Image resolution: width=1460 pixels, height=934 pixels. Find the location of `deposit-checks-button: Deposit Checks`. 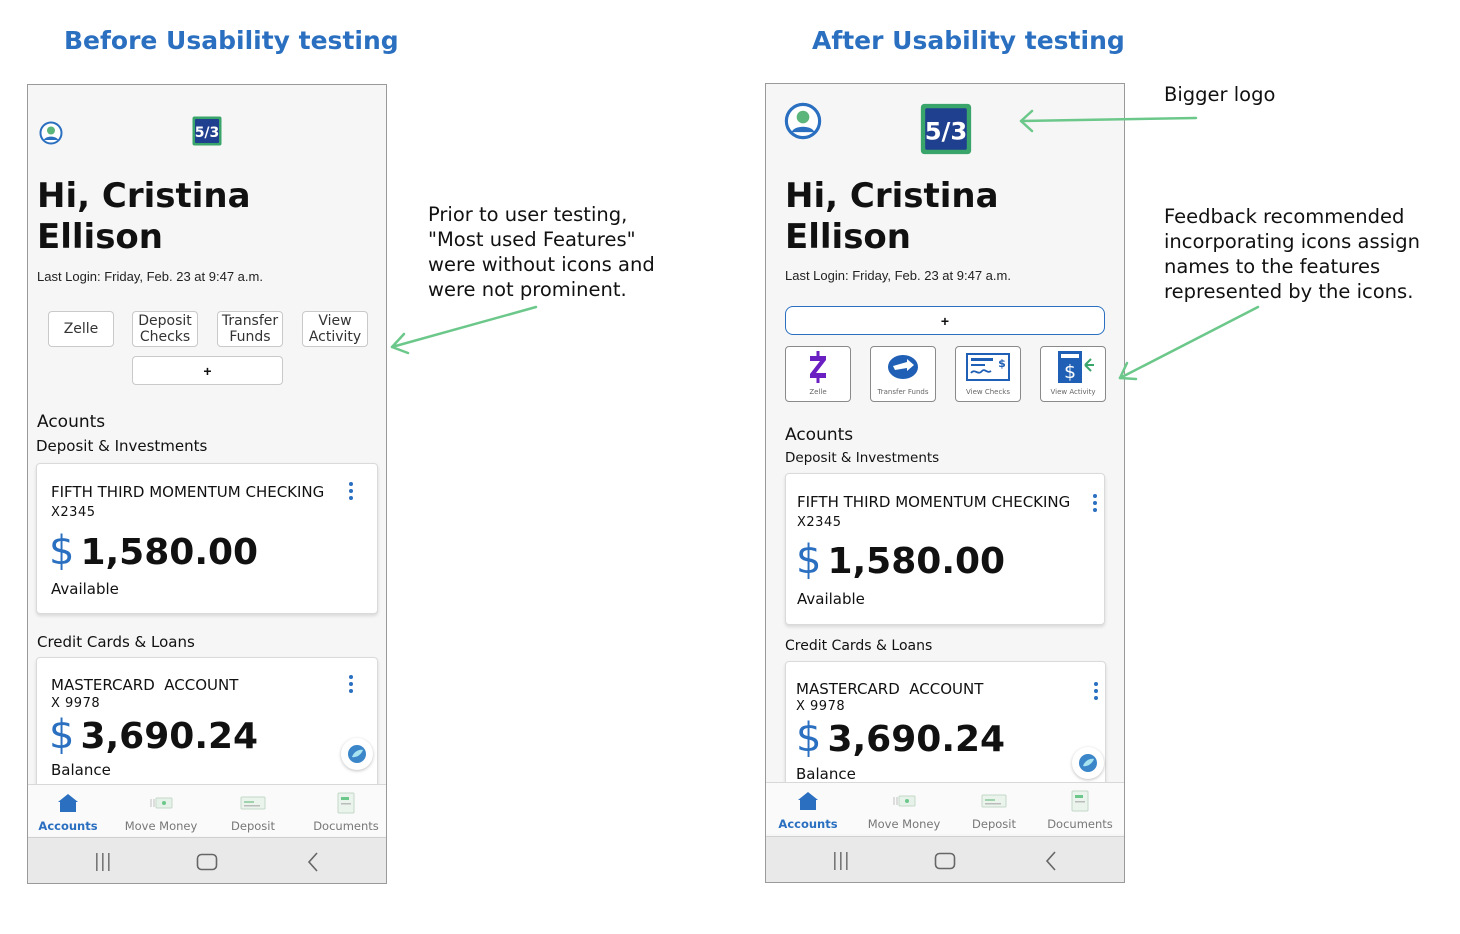

deposit-checks-button: Deposit Checks is located at coordinates (165, 329).